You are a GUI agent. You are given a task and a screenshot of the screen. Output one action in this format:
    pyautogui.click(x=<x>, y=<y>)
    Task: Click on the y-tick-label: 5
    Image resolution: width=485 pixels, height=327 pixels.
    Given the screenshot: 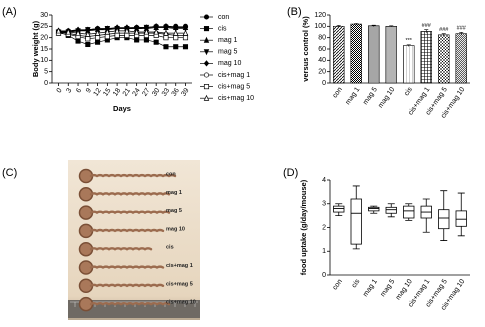 What is the action you would take?
    pyautogui.click(x=46, y=72)
    